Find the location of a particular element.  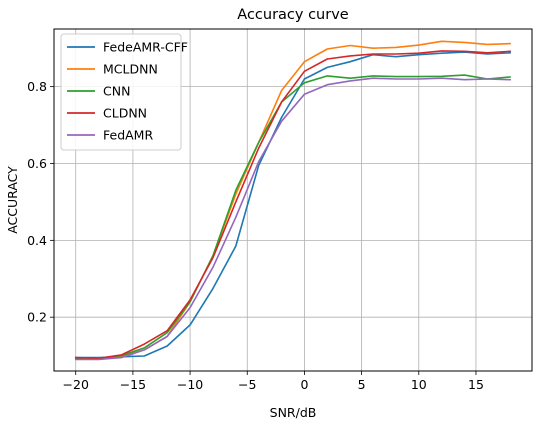

legend: FedeAMR-CFF MCLDNN CNN CLDNN FedAMR is located at coordinates (124, 92).